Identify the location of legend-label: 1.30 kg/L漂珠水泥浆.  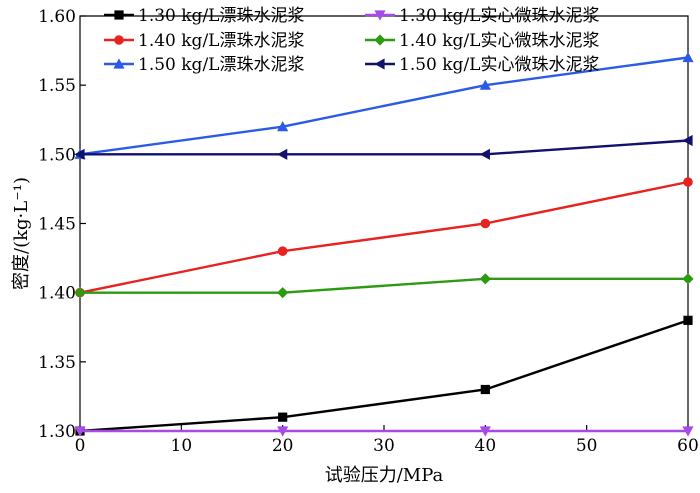
(221, 16).